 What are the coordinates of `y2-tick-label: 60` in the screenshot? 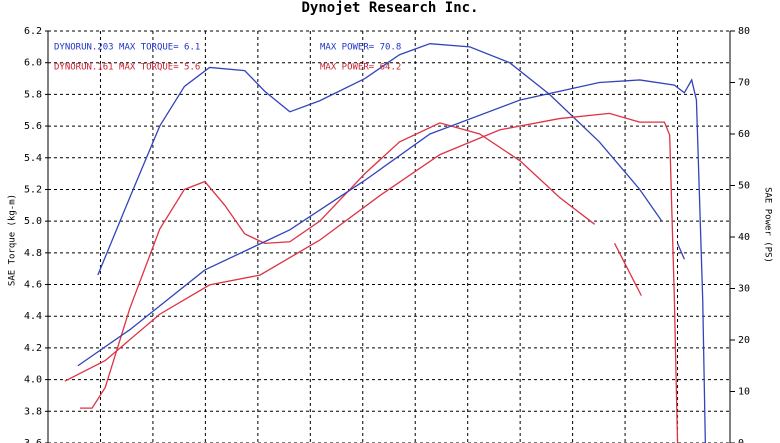 It's located at (744, 134).